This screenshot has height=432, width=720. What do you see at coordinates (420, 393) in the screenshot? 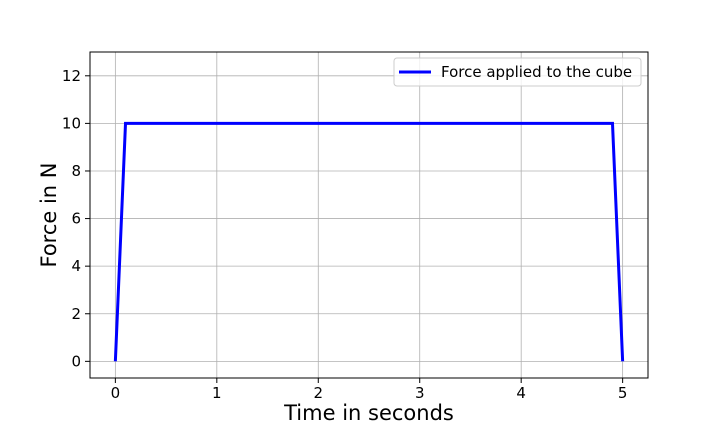
I see `x-tick-label: 3` at bounding box center [420, 393].